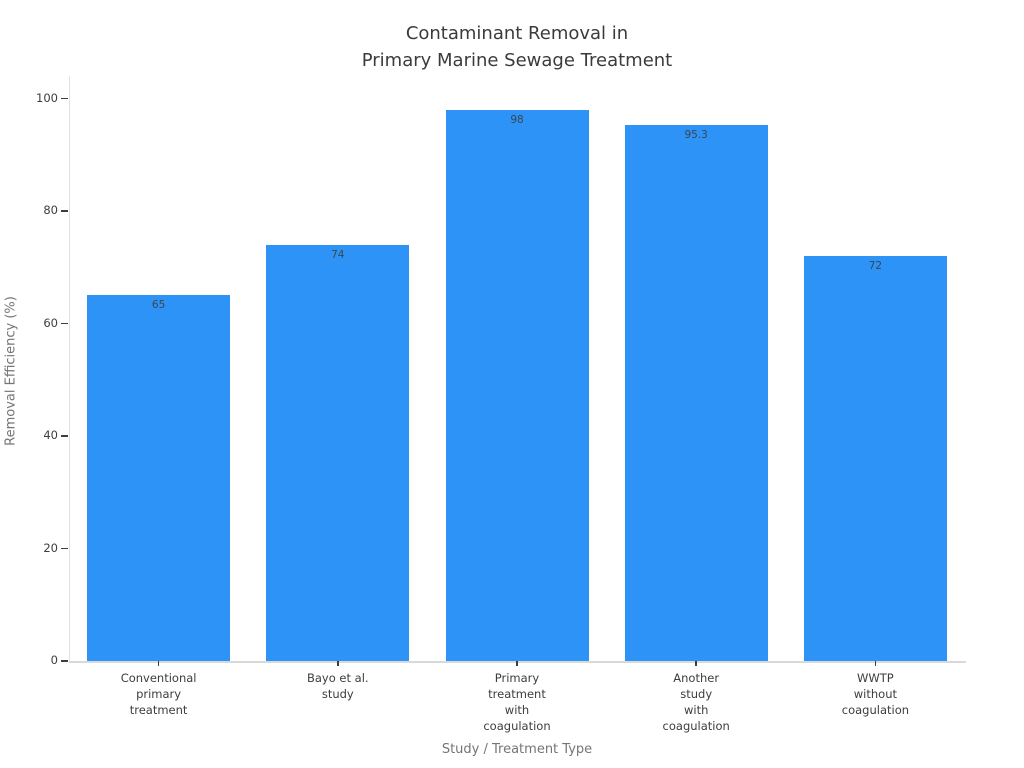  Describe the element at coordinates (50, 435) in the screenshot. I see `y-tick-label: 40` at that location.